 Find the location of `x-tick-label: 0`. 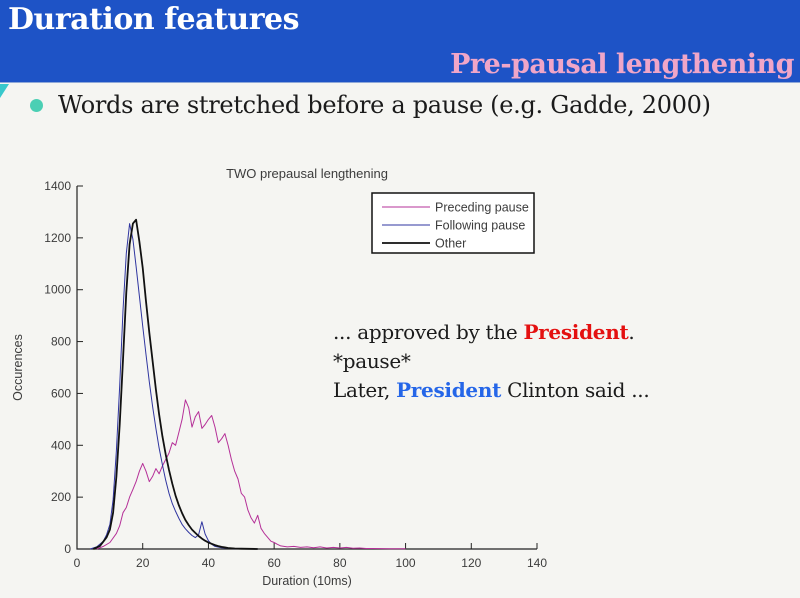

x-tick-label: 0 is located at coordinates (77, 563).